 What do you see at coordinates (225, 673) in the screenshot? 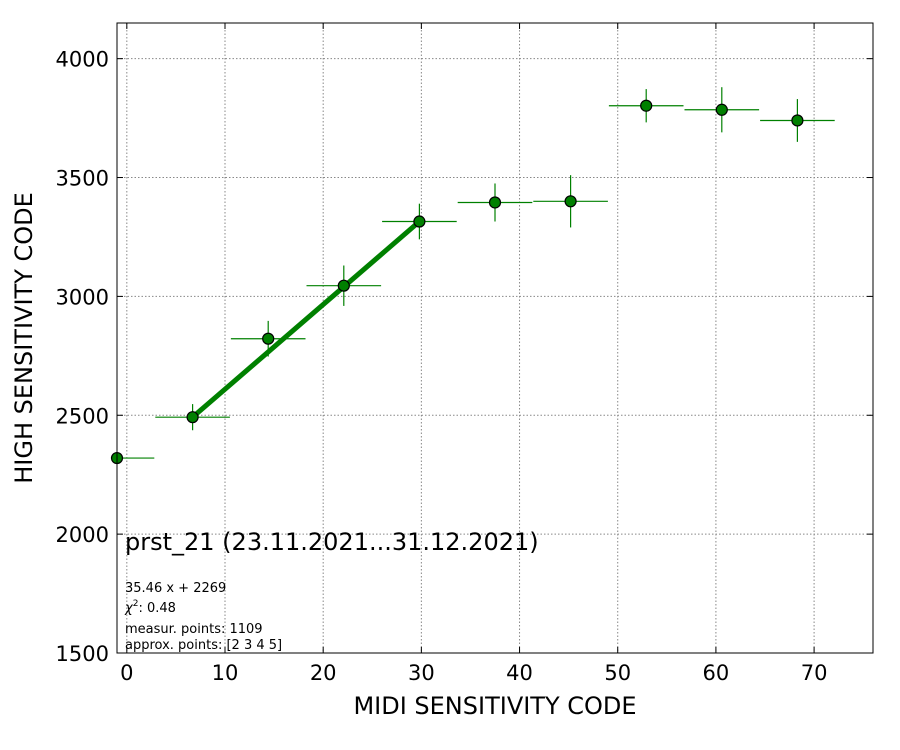
I see `x-tick-label: 10` at bounding box center [225, 673].